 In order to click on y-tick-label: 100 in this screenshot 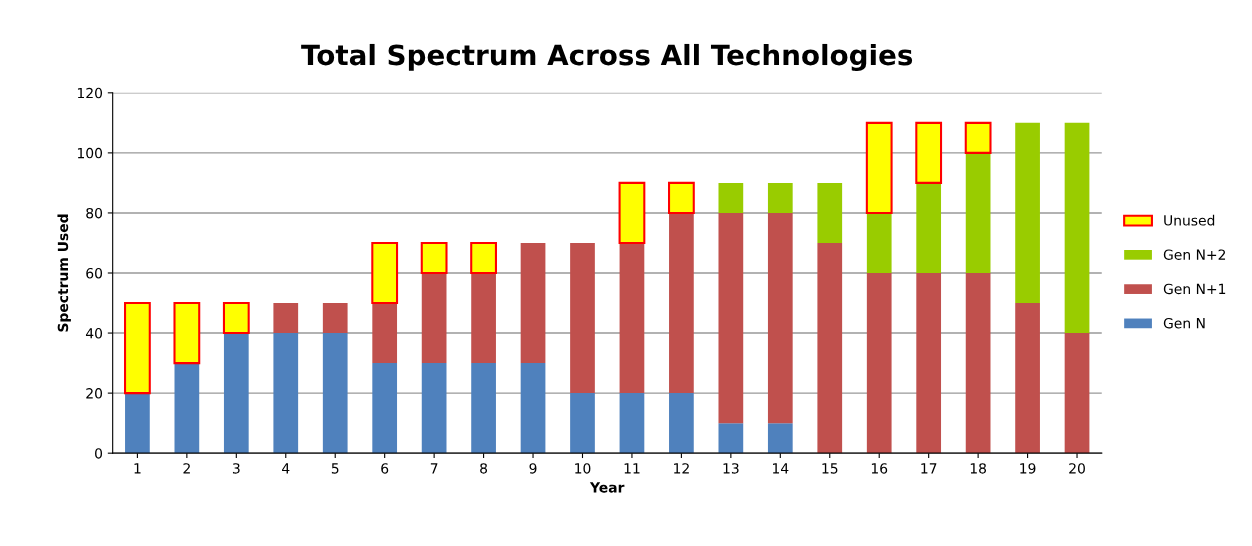, I will do `click(90, 153)`.